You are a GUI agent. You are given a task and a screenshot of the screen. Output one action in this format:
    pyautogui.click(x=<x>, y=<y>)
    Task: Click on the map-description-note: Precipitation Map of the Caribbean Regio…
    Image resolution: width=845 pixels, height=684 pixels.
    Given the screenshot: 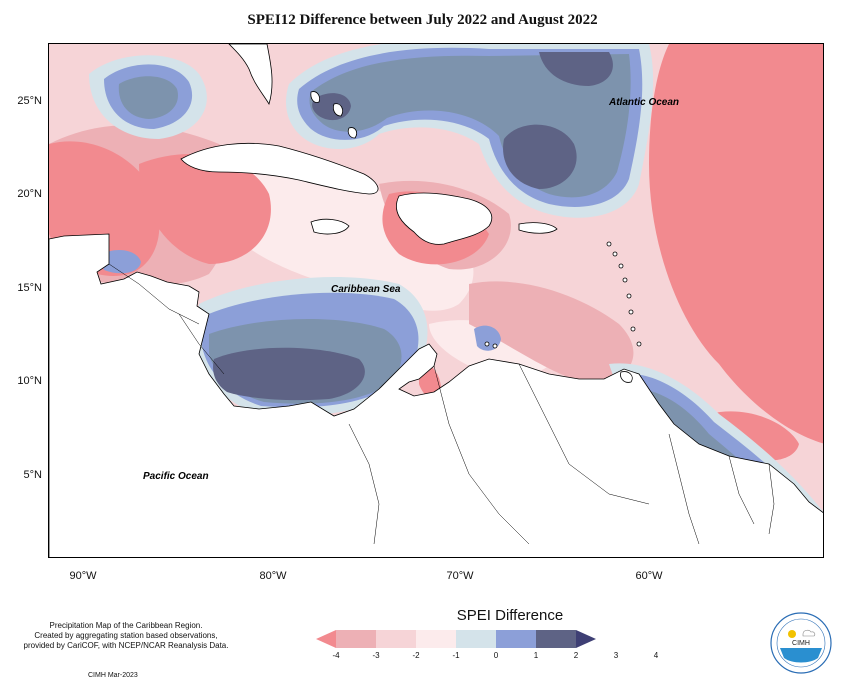 What is the action you would take?
    pyautogui.click(x=126, y=636)
    